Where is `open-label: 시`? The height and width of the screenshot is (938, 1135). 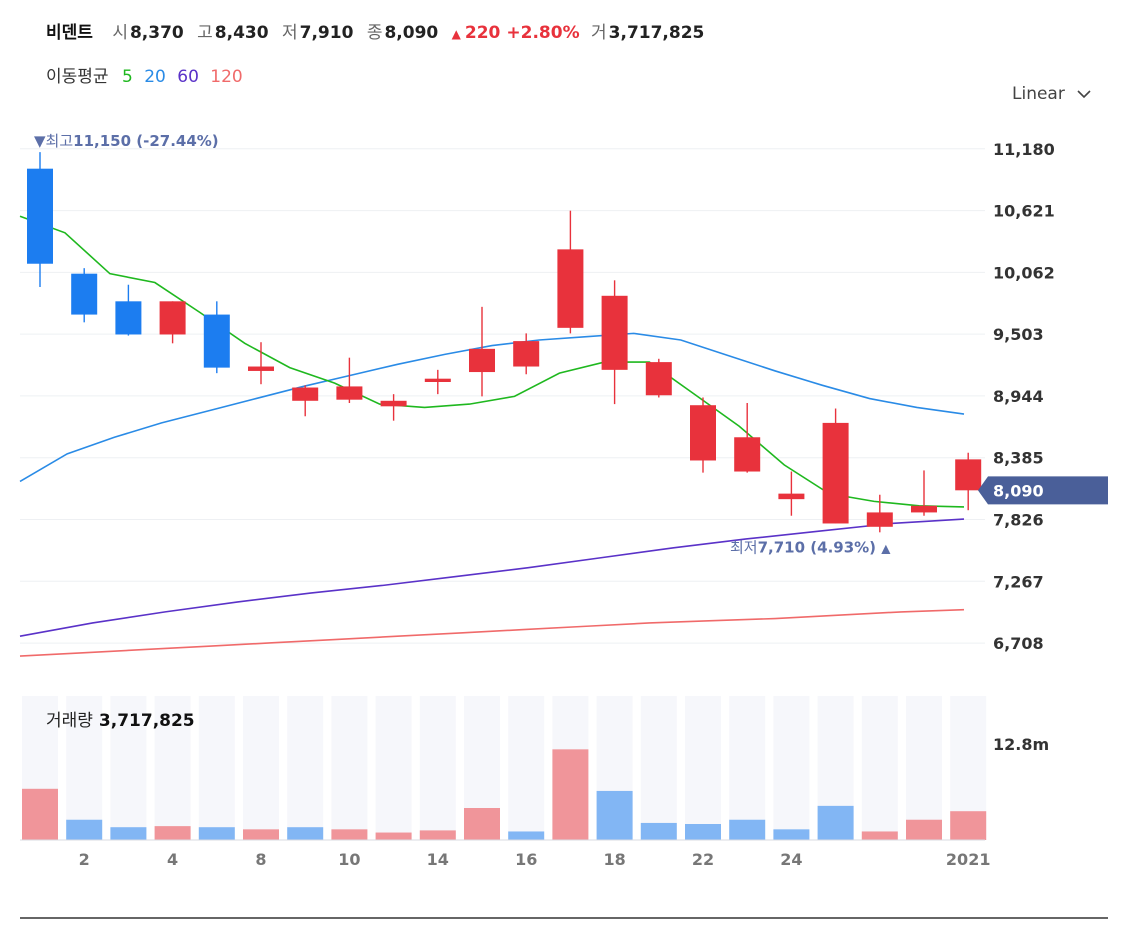
open-label: 시 is located at coordinates (120, 33).